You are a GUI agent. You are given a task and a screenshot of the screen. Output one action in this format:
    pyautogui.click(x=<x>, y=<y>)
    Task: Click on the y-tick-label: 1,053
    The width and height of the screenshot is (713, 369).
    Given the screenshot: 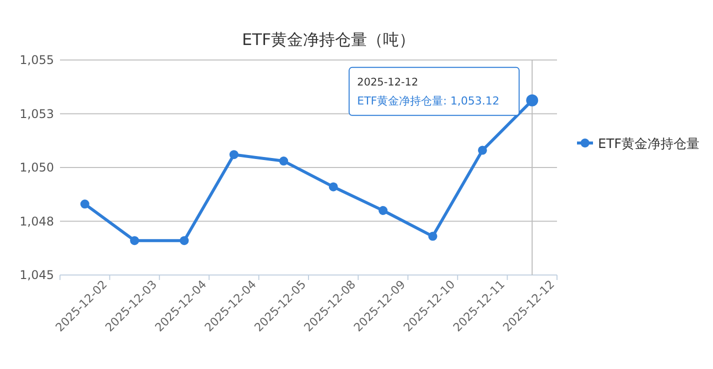 What is the action you would take?
    pyautogui.click(x=37, y=113)
    